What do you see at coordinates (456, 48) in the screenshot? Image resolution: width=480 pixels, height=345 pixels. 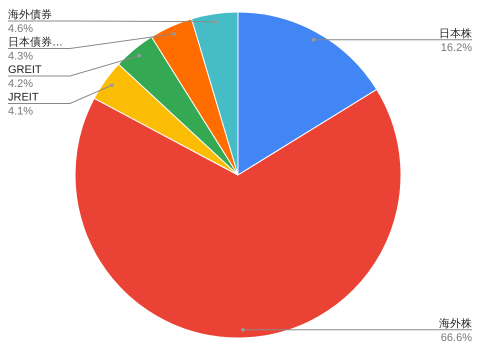 I see `data-label: 16.2%` at bounding box center [456, 48].